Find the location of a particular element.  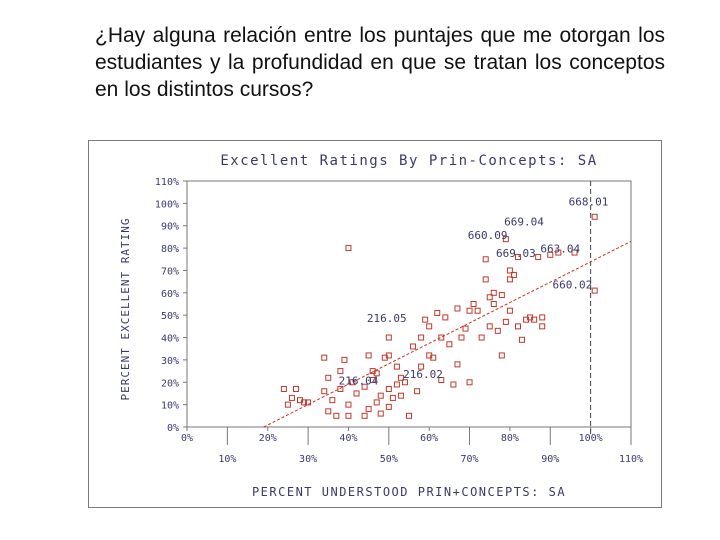

y-tick-label: 70% is located at coordinates (170, 271).